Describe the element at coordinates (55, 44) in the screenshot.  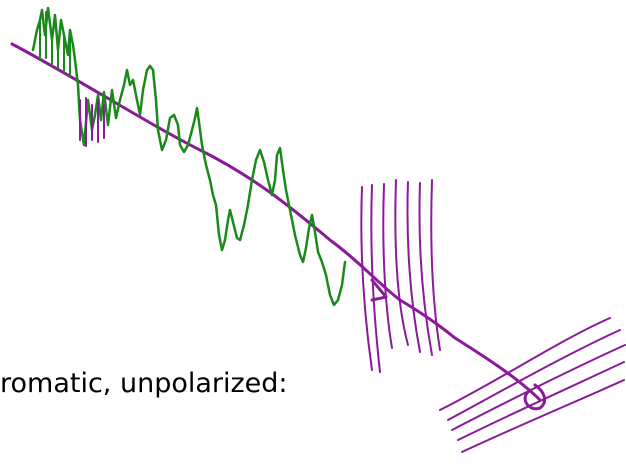
I see `wave-hatch-marks` at that location.